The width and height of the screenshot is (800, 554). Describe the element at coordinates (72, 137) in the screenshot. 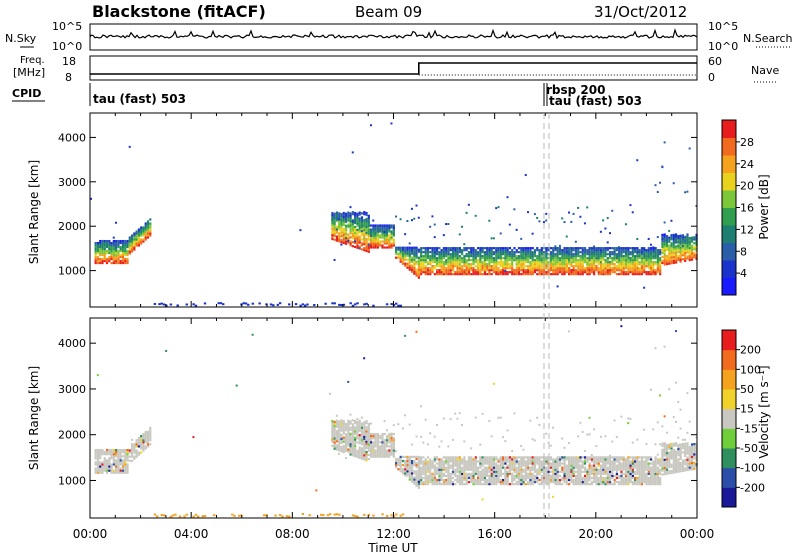

I see `y-tick-label: 4000` at that location.